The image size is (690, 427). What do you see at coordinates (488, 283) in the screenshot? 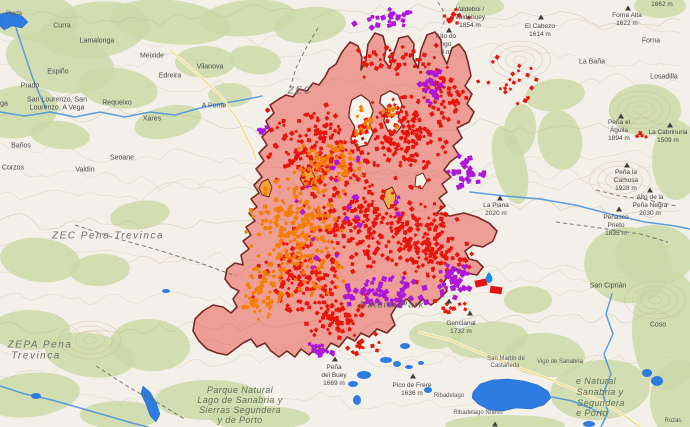
I see `extra-markers-layer` at bounding box center [488, 283].